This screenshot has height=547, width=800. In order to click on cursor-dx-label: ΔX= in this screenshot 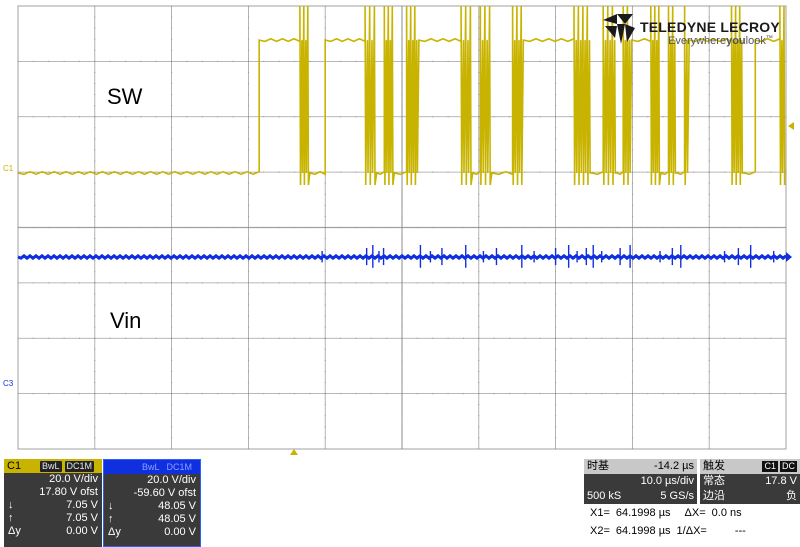, I will do `click(695, 513)`.